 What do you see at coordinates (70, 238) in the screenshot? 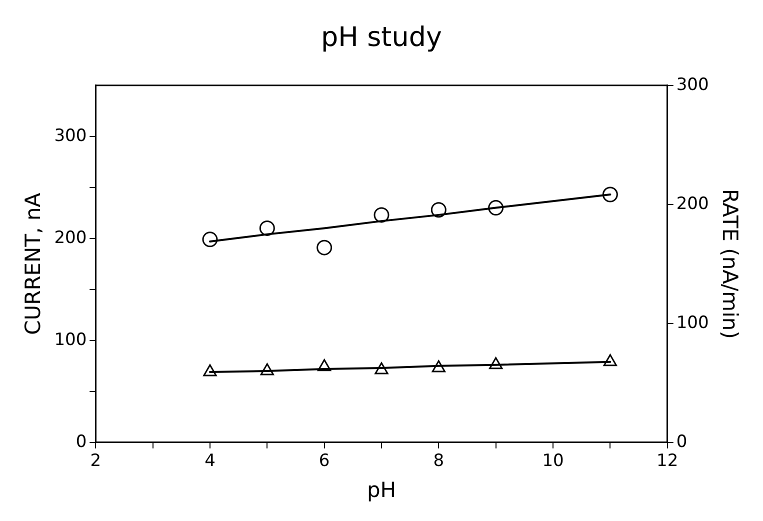
I see `y-tick-label: 200` at bounding box center [70, 238].